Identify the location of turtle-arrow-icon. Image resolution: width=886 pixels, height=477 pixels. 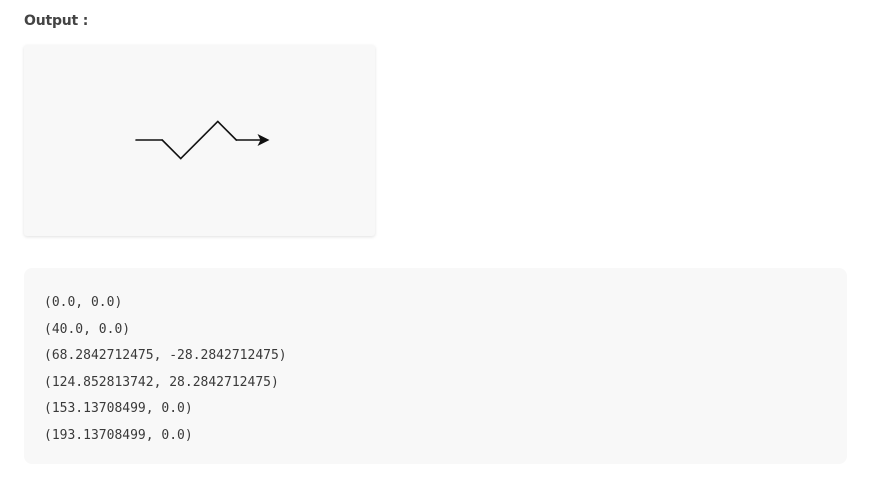
(263, 140).